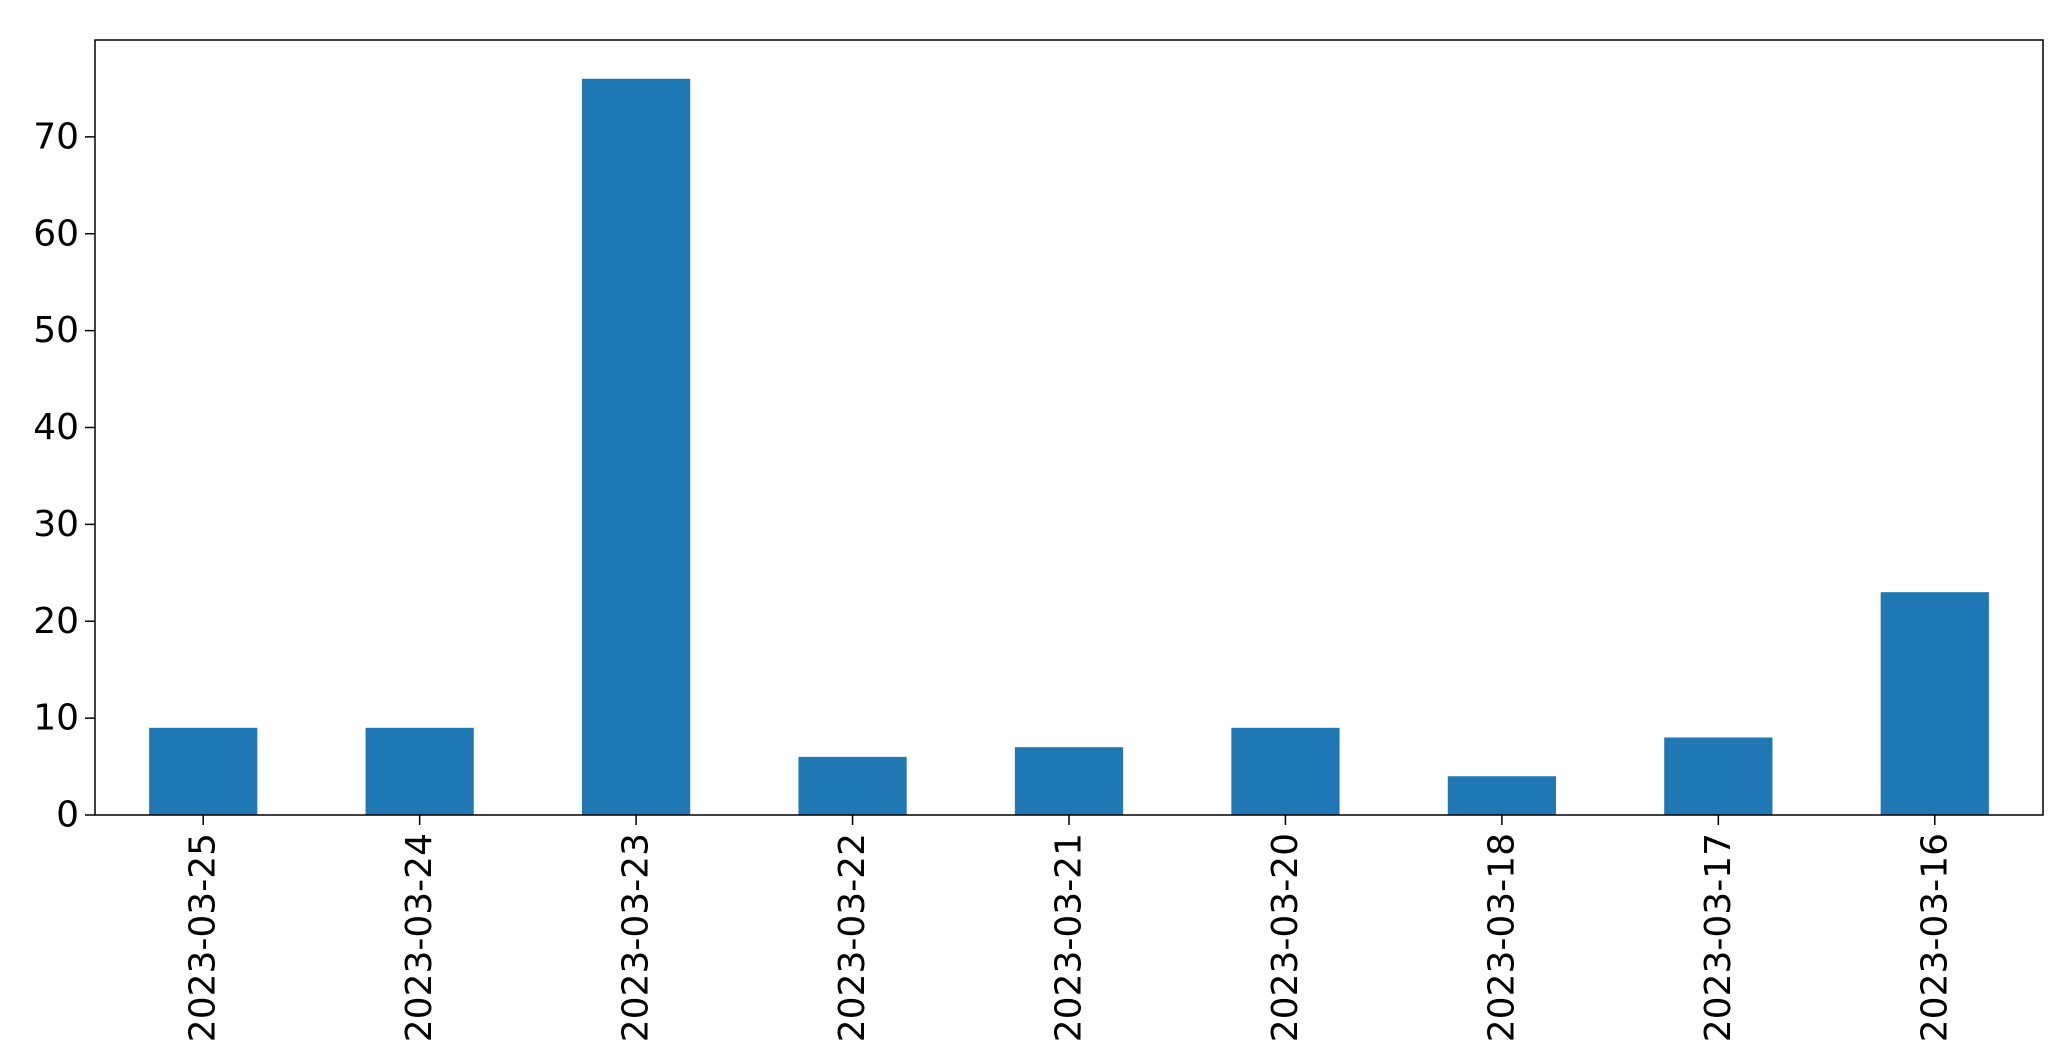  Describe the element at coordinates (64, 476) in the screenshot. I see `y-axis: 0 10 20 30 40 50 60 70` at that location.